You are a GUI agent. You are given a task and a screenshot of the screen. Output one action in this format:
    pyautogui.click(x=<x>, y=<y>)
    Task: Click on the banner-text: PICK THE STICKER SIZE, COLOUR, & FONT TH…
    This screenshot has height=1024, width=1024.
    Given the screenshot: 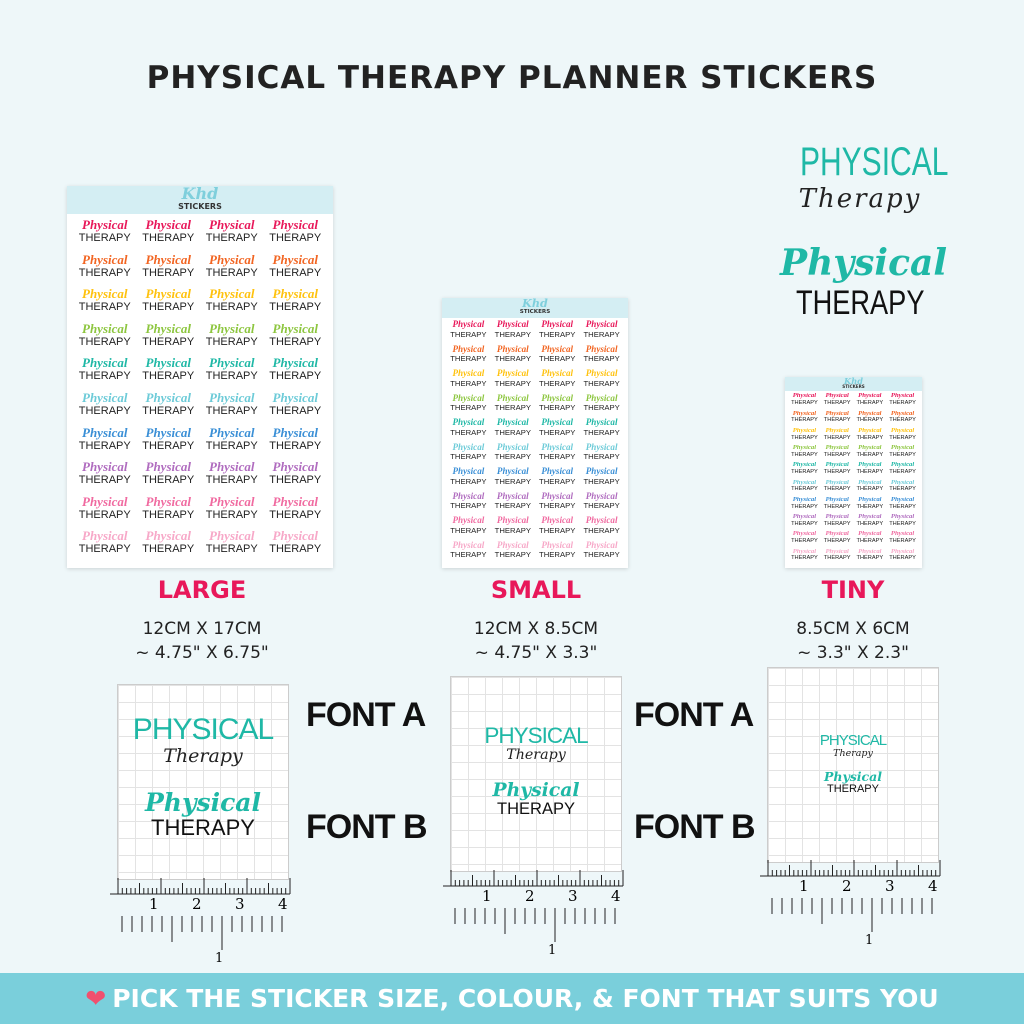 What is the action you would take?
    pyautogui.click(x=525, y=998)
    